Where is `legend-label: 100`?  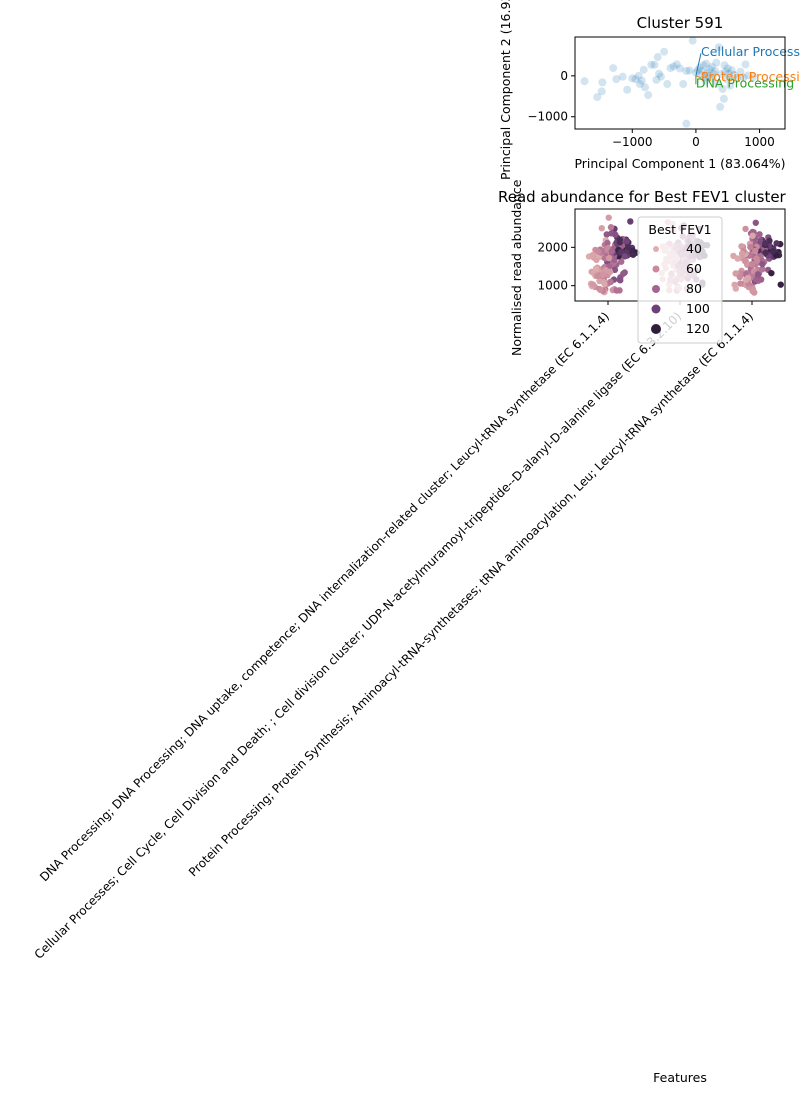 legend-label: 100 is located at coordinates (698, 308).